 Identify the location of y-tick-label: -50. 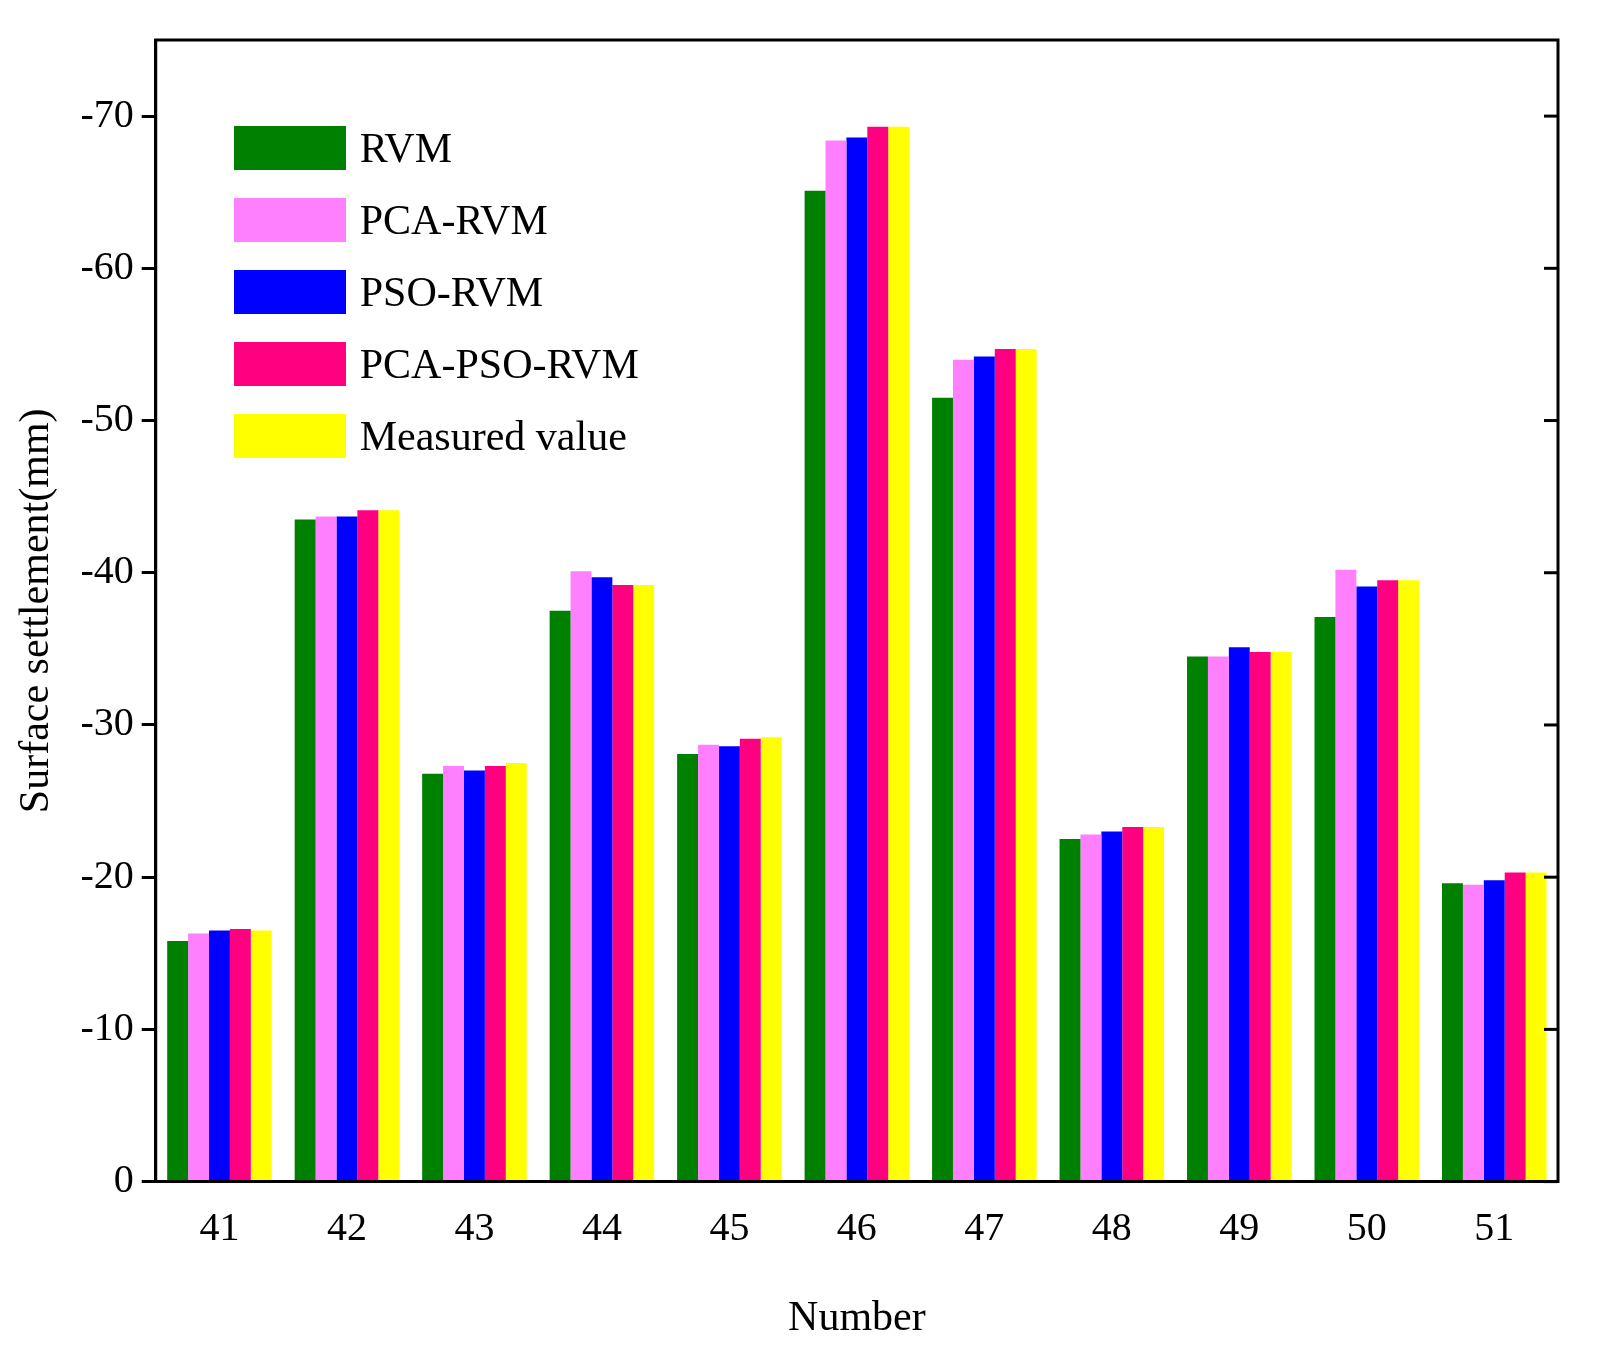
(107, 418).